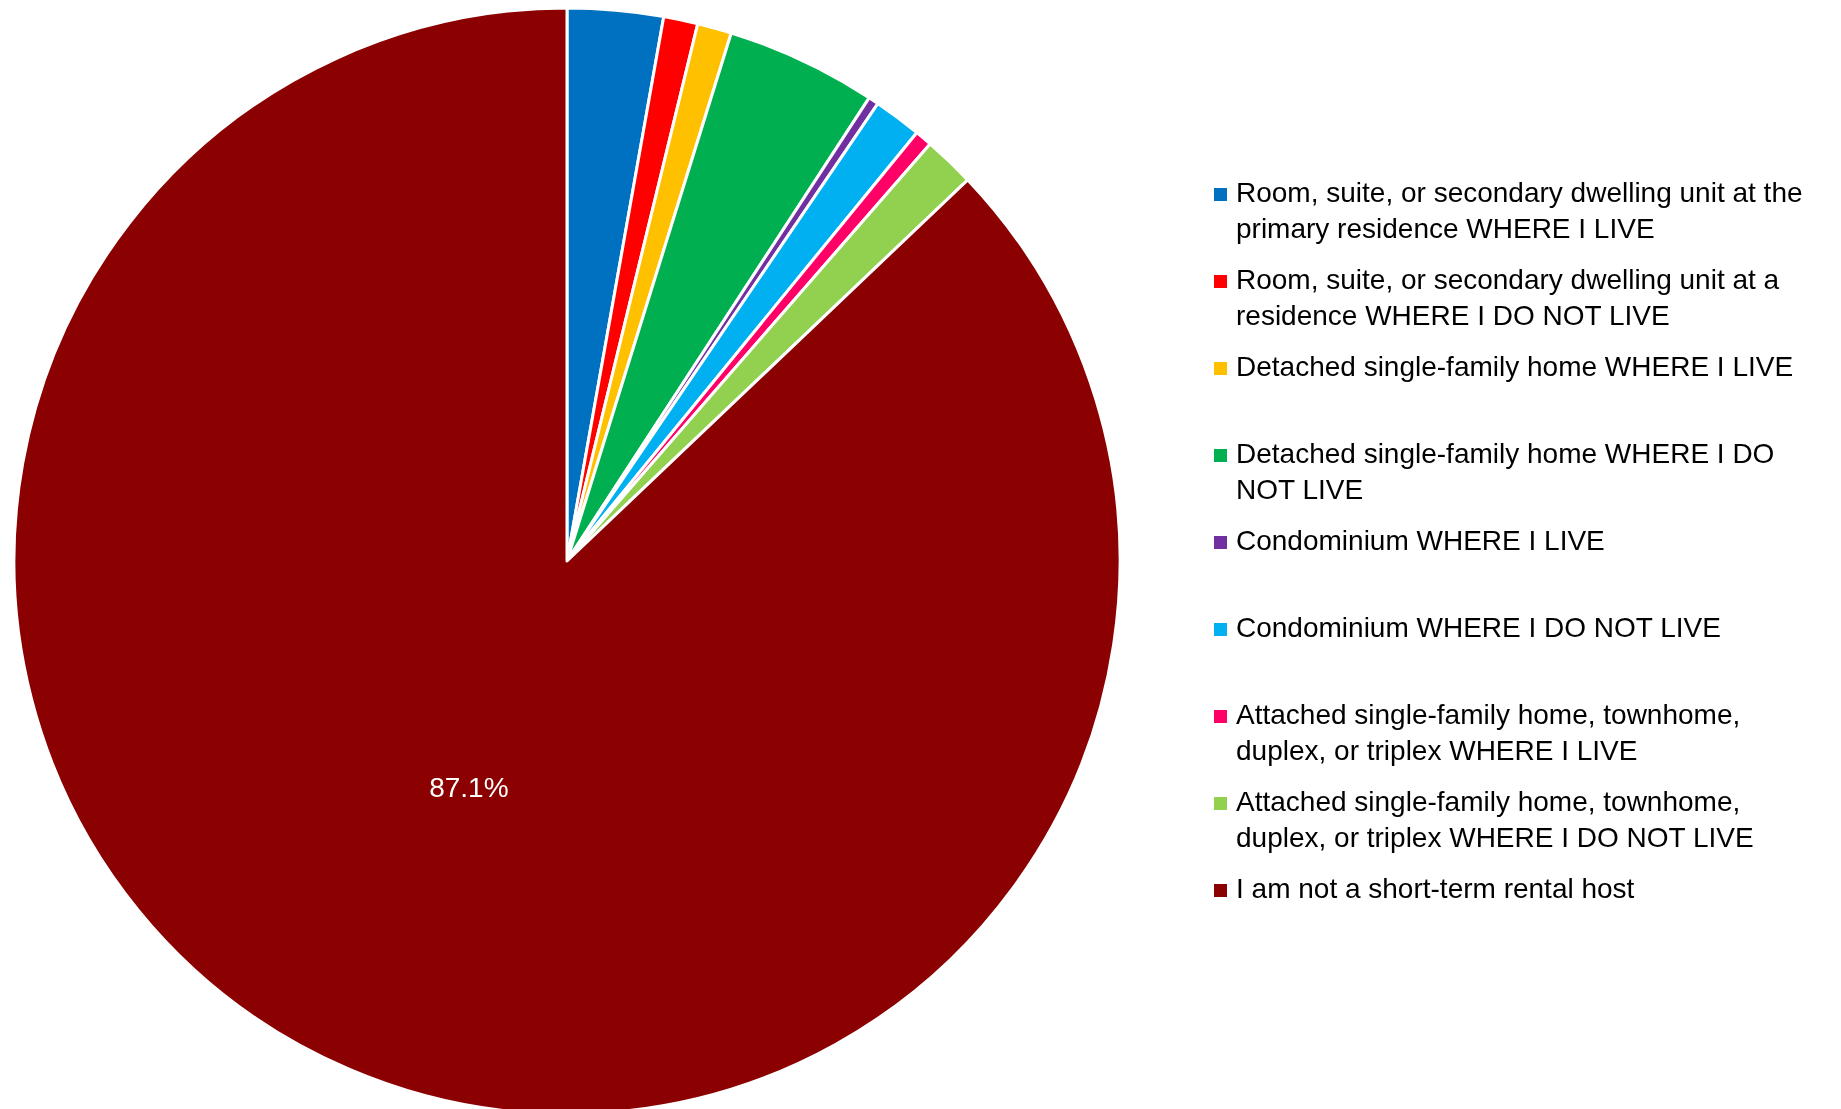 Image resolution: width=1841 pixels, height=1109 pixels. I want to click on legend-label: I am not a short-term rental host, so click(1435, 889).